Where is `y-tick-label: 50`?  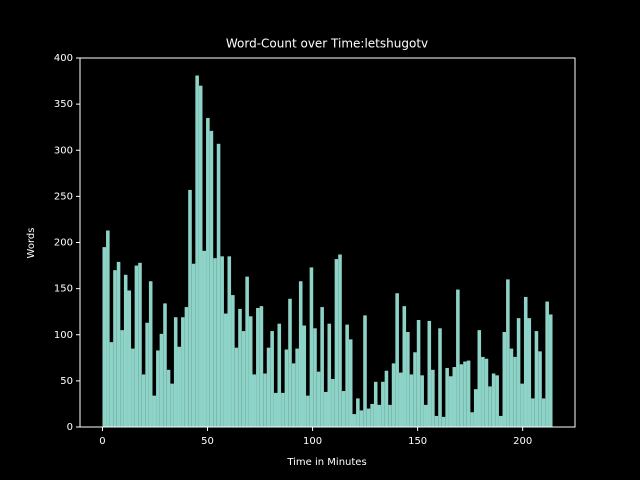 y-tick-label: 50 is located at coordinates (66, 381).